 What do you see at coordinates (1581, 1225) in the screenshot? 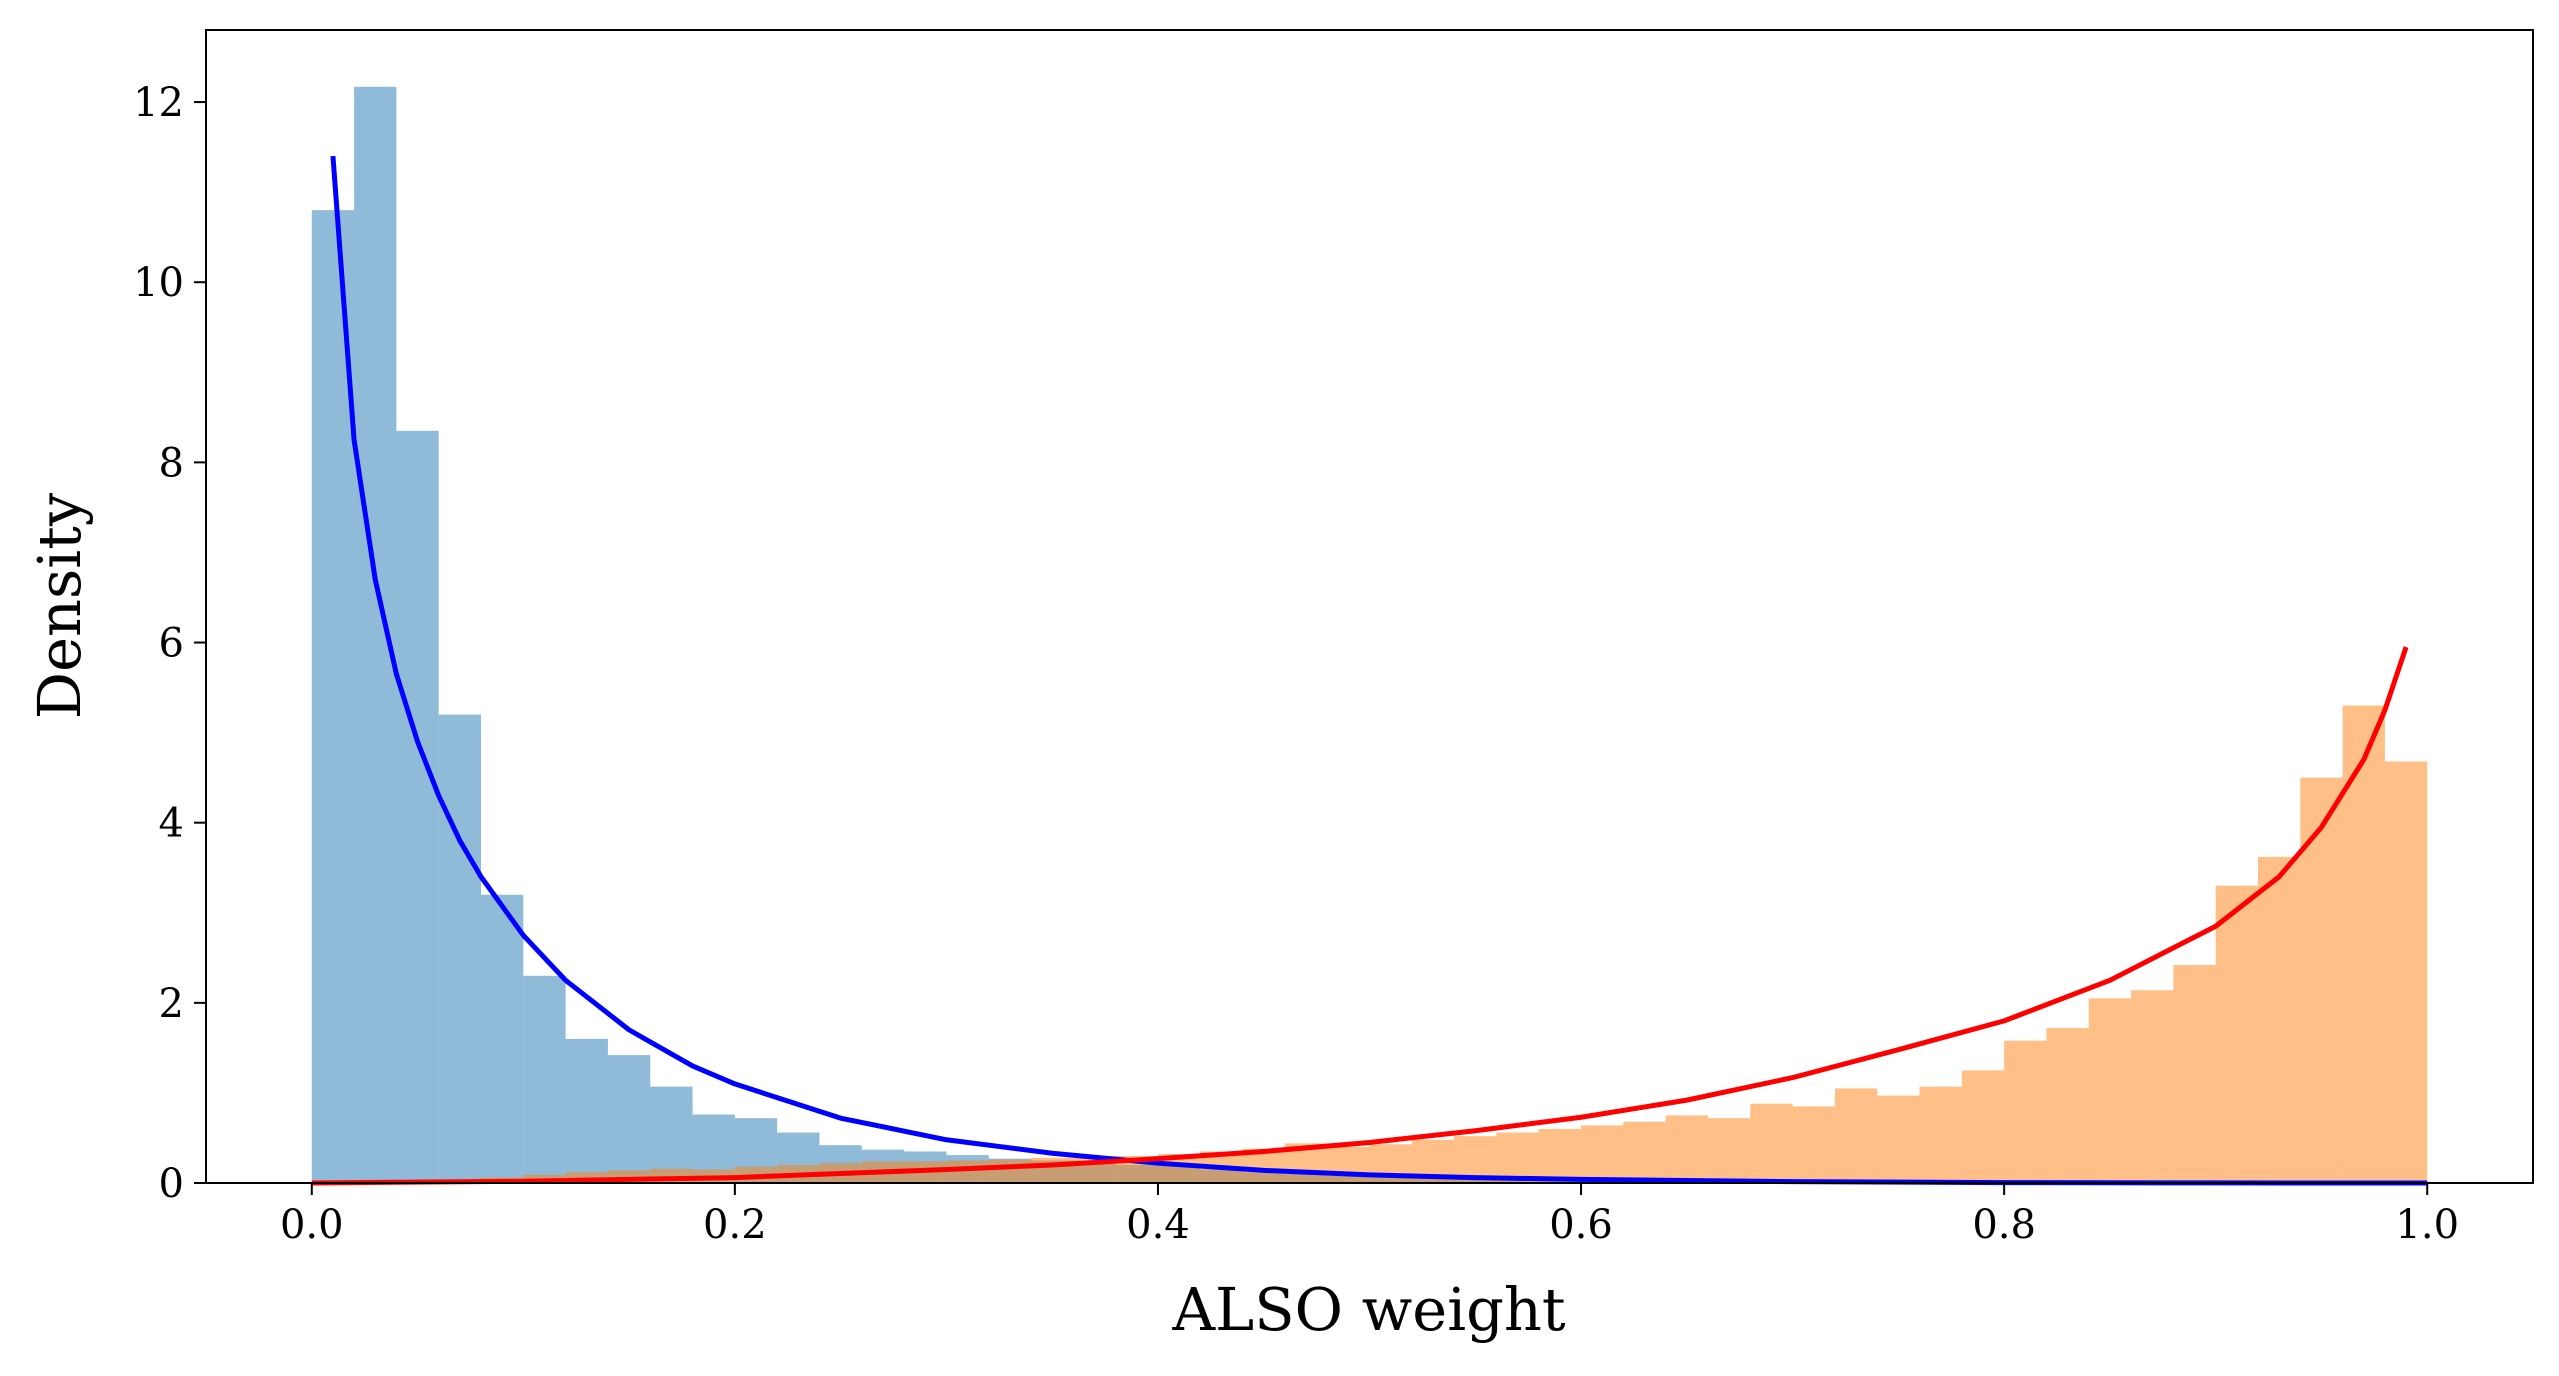
I see `x-tick-label-3: 0.6` at bounding box center [1581, 1225].